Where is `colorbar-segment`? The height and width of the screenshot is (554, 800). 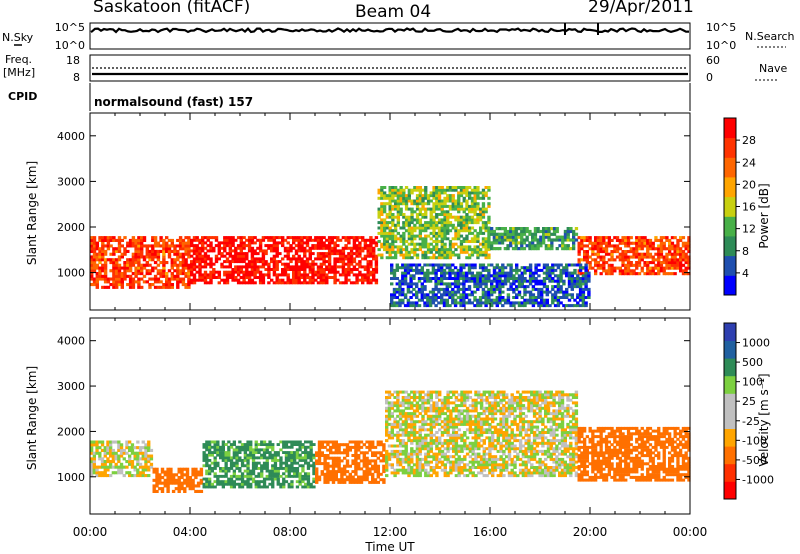
colorbar-segment is located at coordinates (730, 265).